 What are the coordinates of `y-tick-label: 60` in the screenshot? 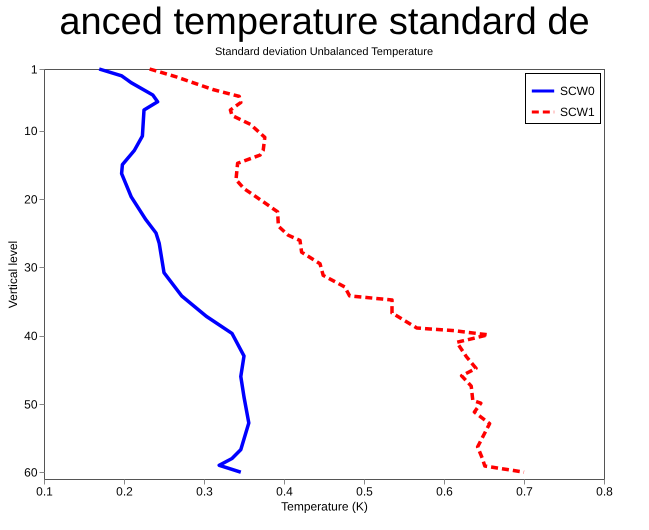 It's located at (31, 473).